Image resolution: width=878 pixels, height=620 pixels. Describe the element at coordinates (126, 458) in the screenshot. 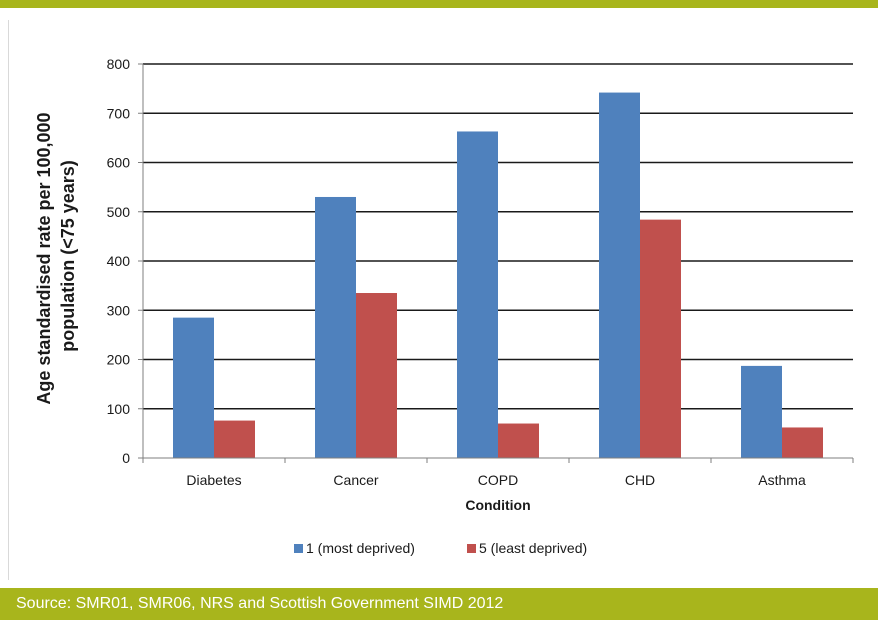

I see `y-tick-label: 0` at that location.